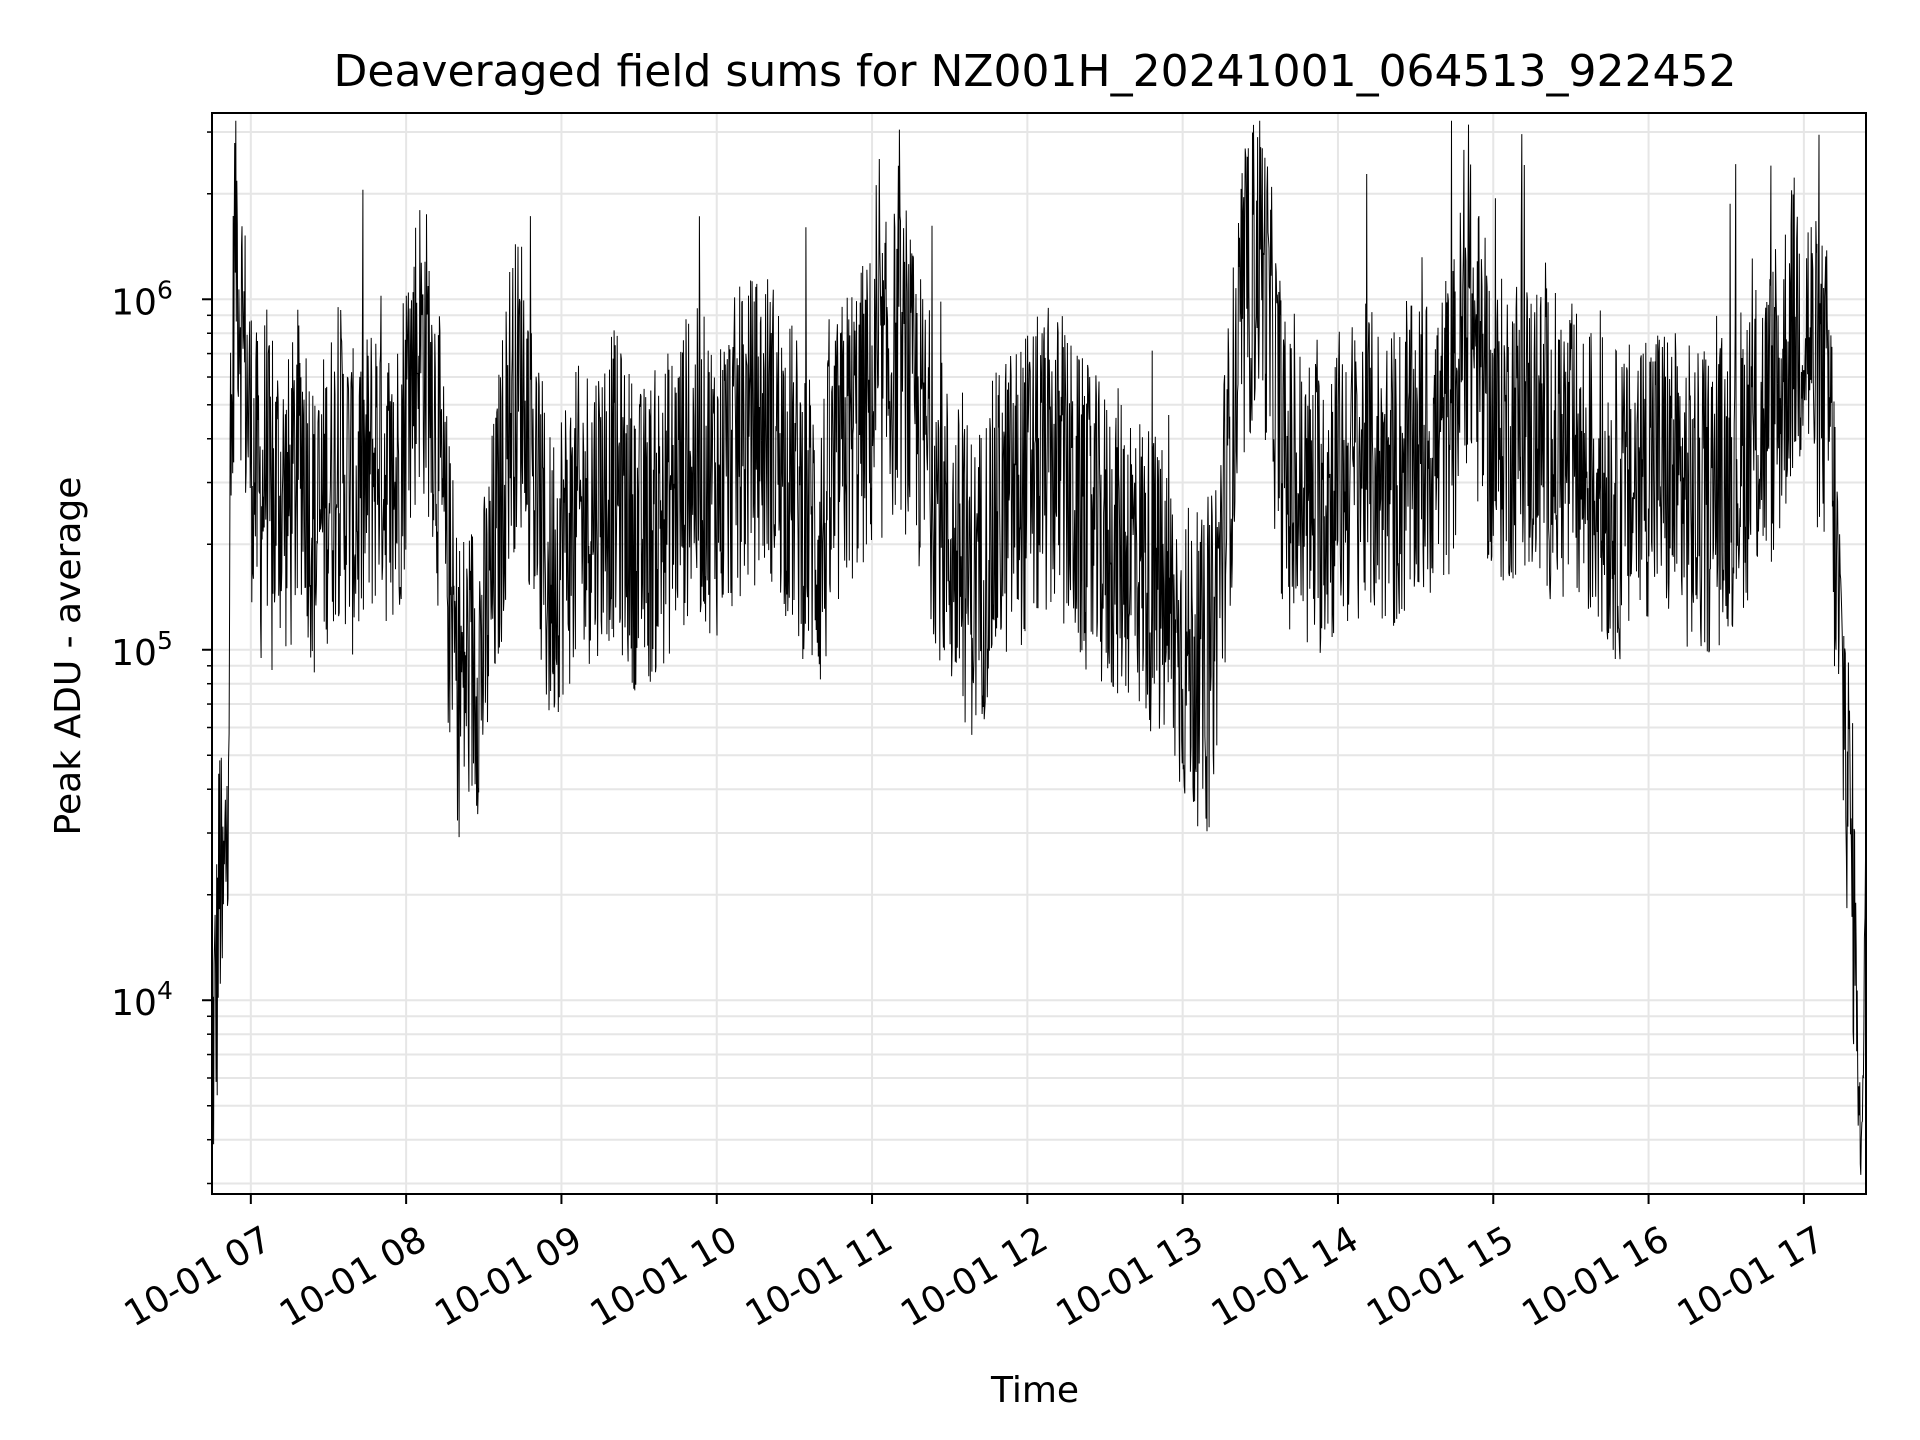 The height and width of the screenshot is (1440, 1920). What do you see at coordinates (819, 1277) in the screenshot?
I see `x-tick-label: 10-01 11` at bounding box center [819, 1277].